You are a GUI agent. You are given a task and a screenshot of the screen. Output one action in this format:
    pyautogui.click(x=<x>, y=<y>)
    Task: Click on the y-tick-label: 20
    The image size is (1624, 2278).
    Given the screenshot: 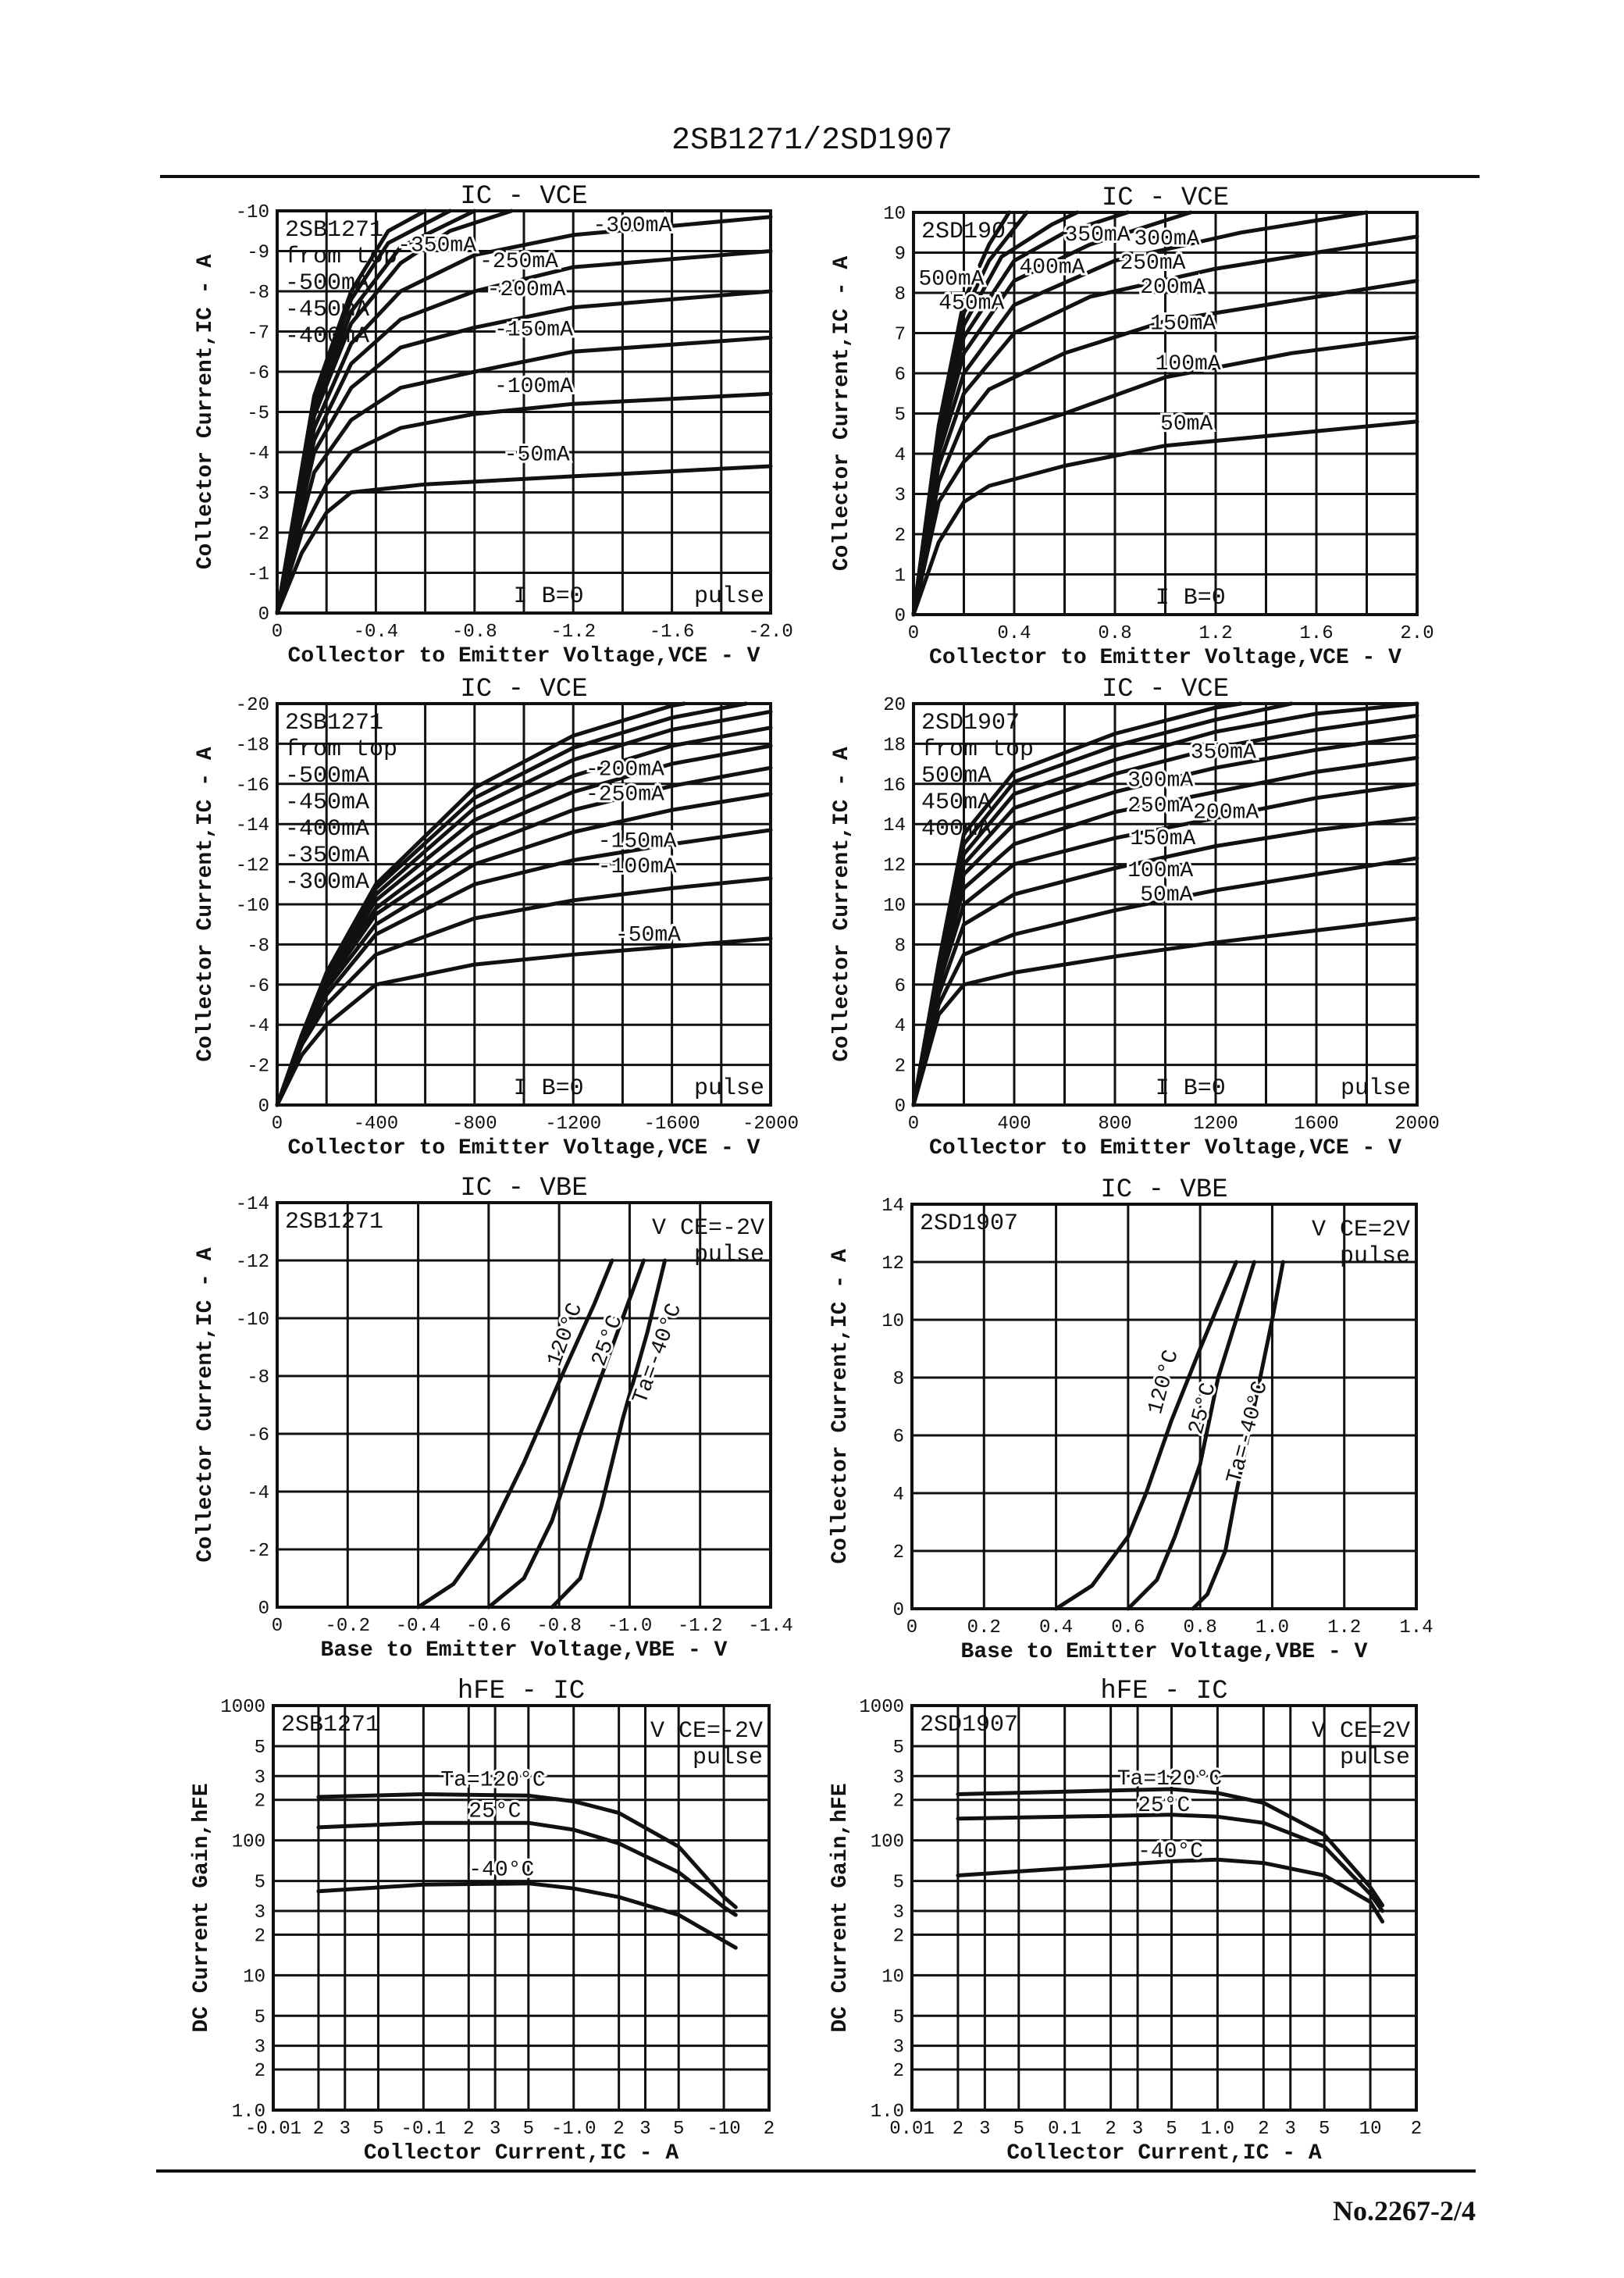 What is the action you would take?
    pyautogui.click(x=894, y=705)
    